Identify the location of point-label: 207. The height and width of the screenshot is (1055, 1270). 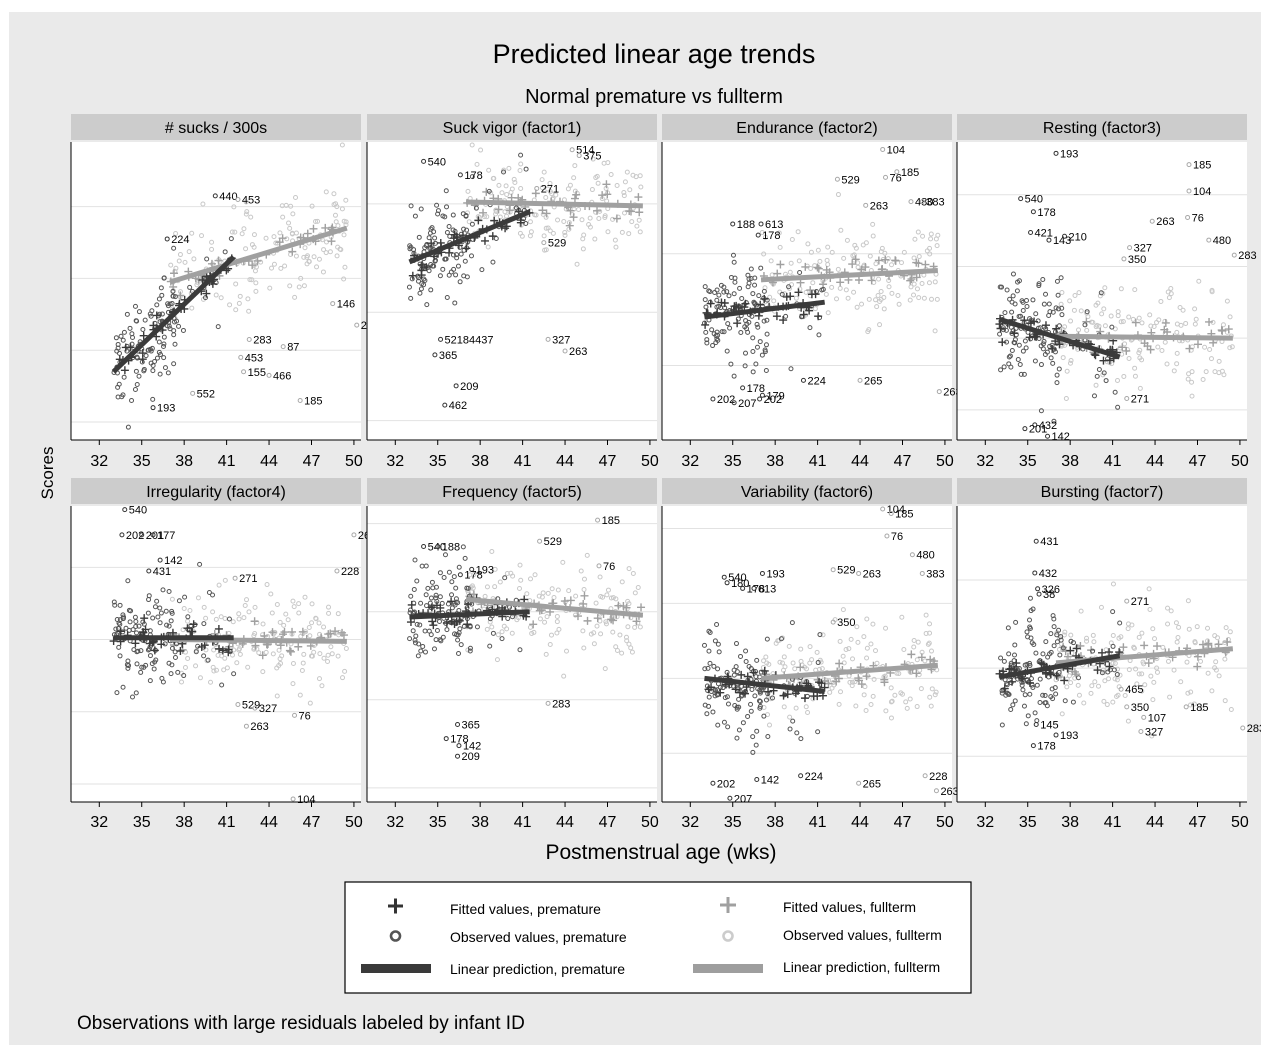
(743, 799).